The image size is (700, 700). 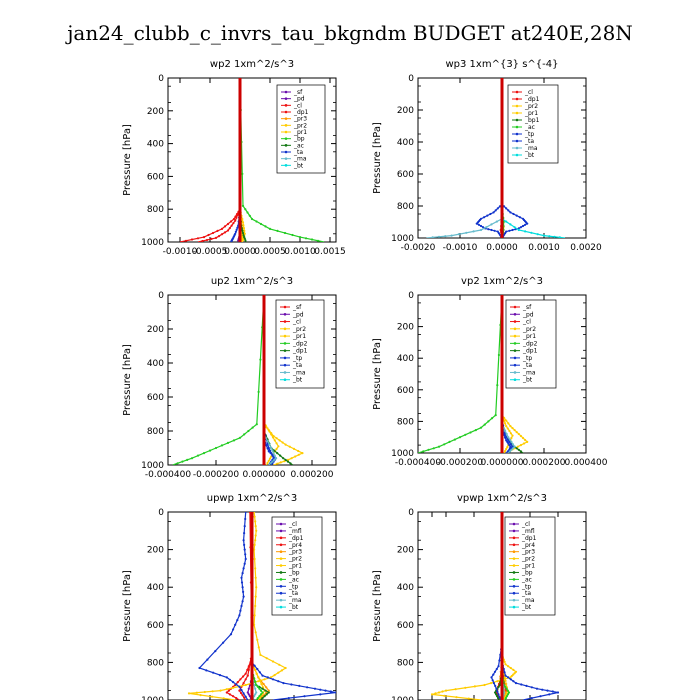 What do you see at coordinates (528, 314) in the screenshot?
I see `legend-label: _pd` at bounding box center [528, 314].